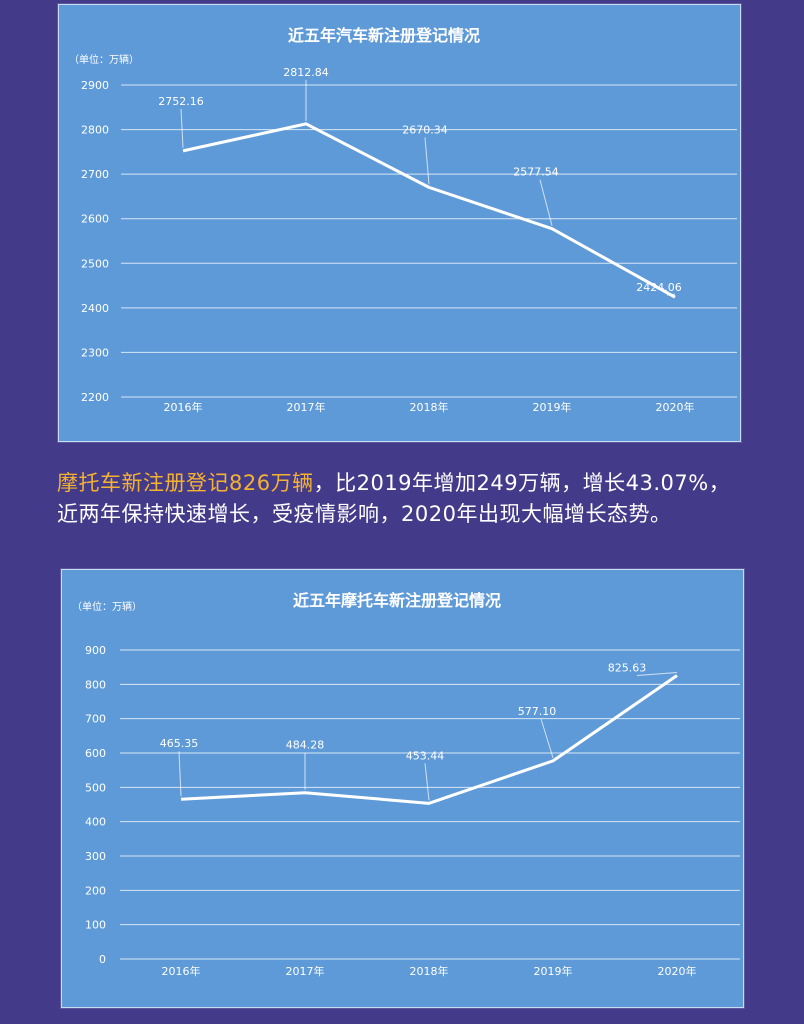 Image resolution: width=804 pixels, height=1024 pixels. What do you see at coordinates (384, 35) in the screenshot?
I see `chart-title: 近五年汽车新注册登记情况` at bounding box center [384, 35].